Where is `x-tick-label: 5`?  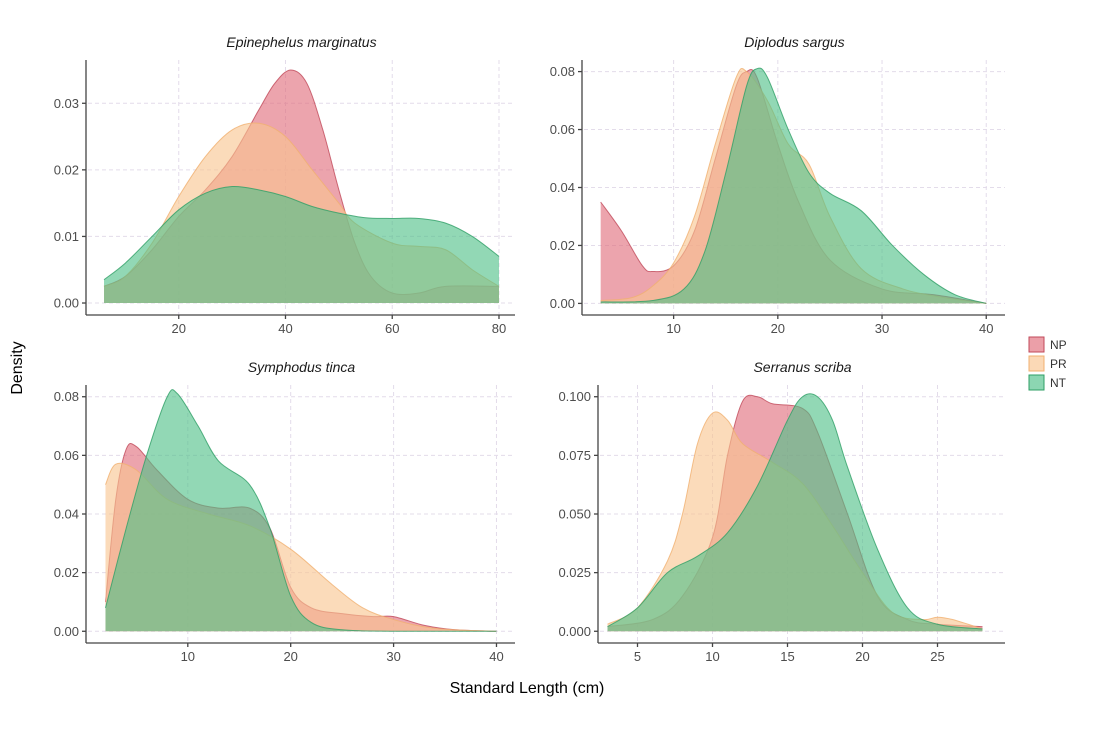 x-tick-label: 5 is located at coordinates (637, 656).